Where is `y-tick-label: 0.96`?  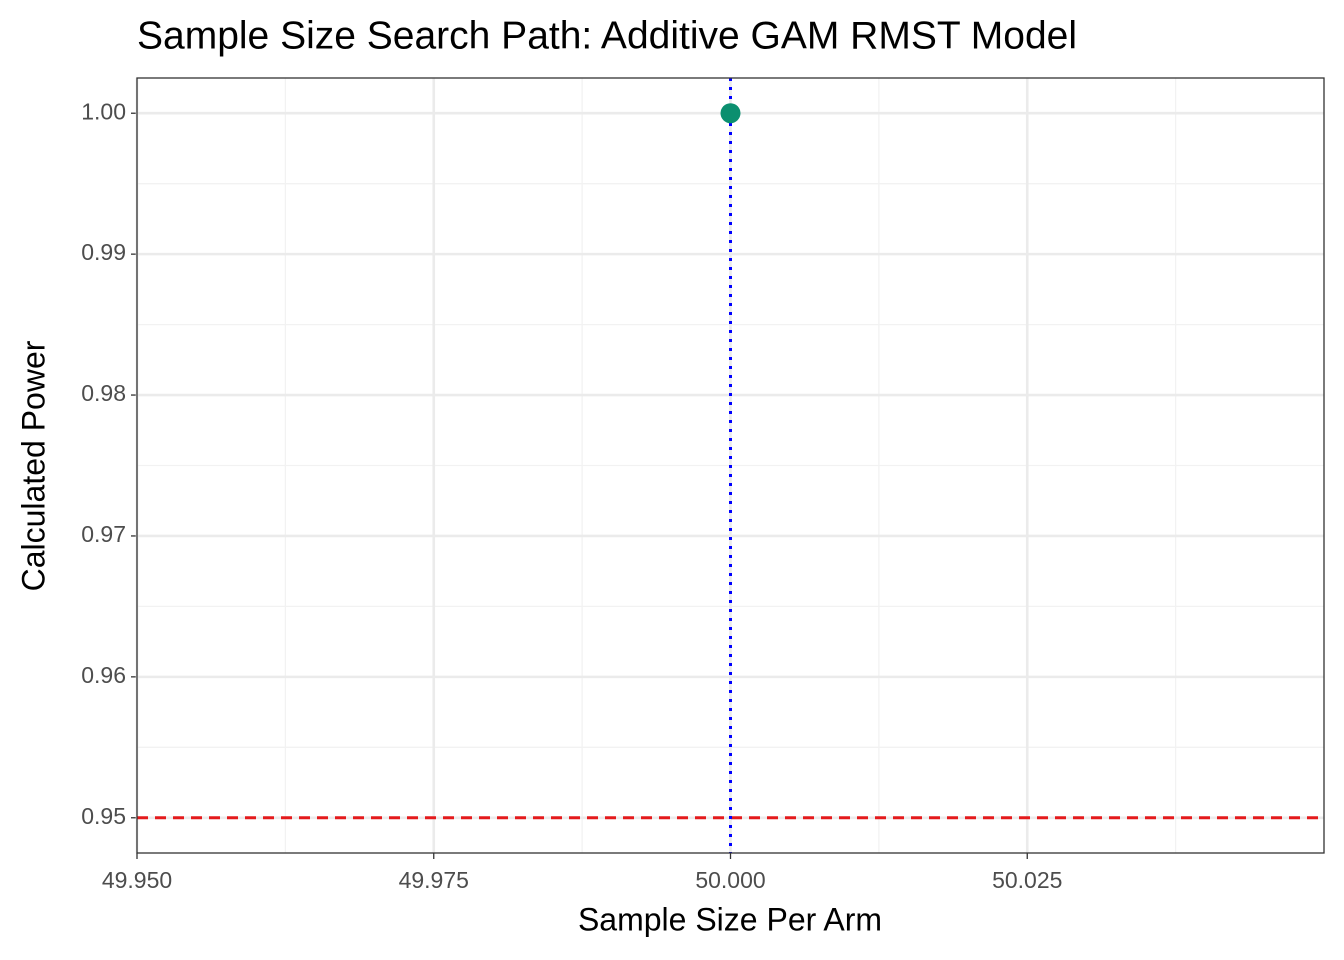 y-tick-label: 0.96 is located at coordinates (103, 675).